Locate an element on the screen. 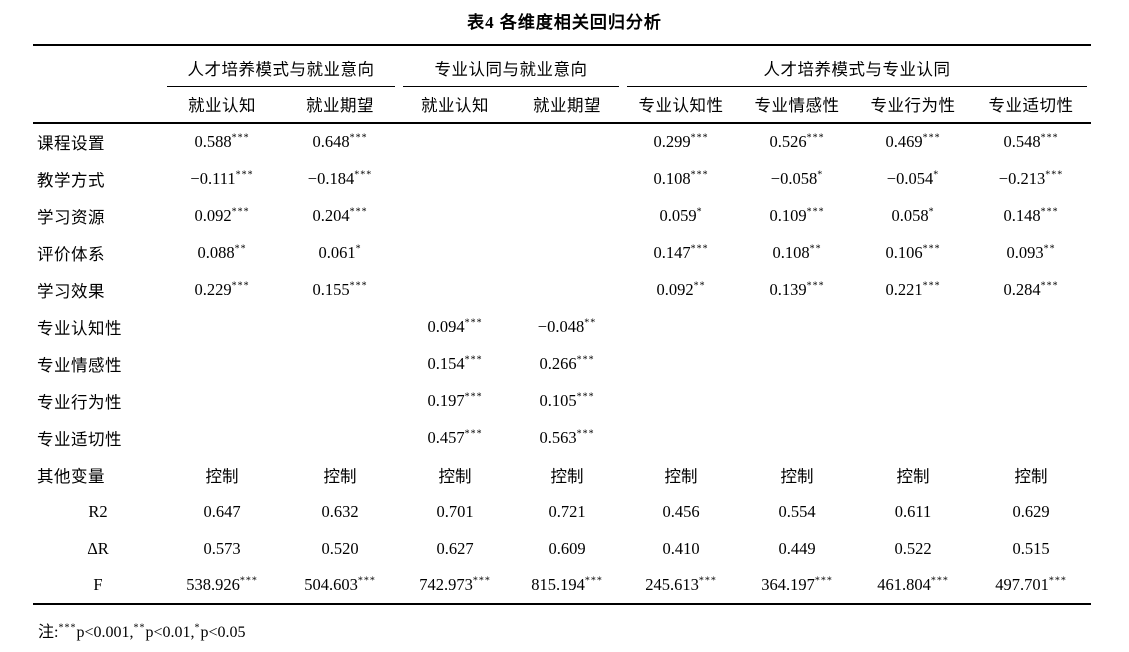 Image resolution: width=1129 pixels, height=652 pixels. row-label: 专业认知性 is located at coordinates (79, 328).